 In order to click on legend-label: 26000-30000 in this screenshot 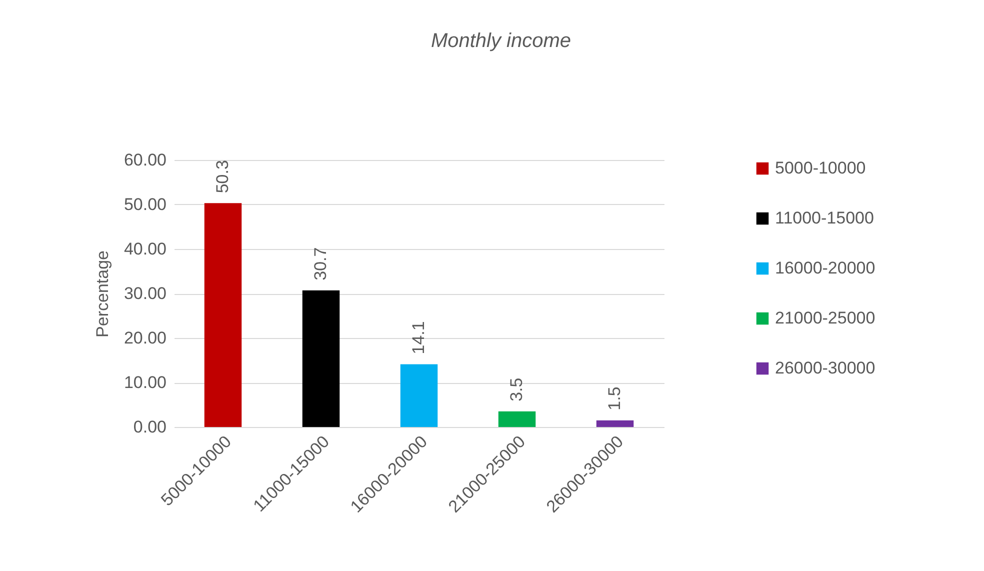, I will do `click(825, 368)`.